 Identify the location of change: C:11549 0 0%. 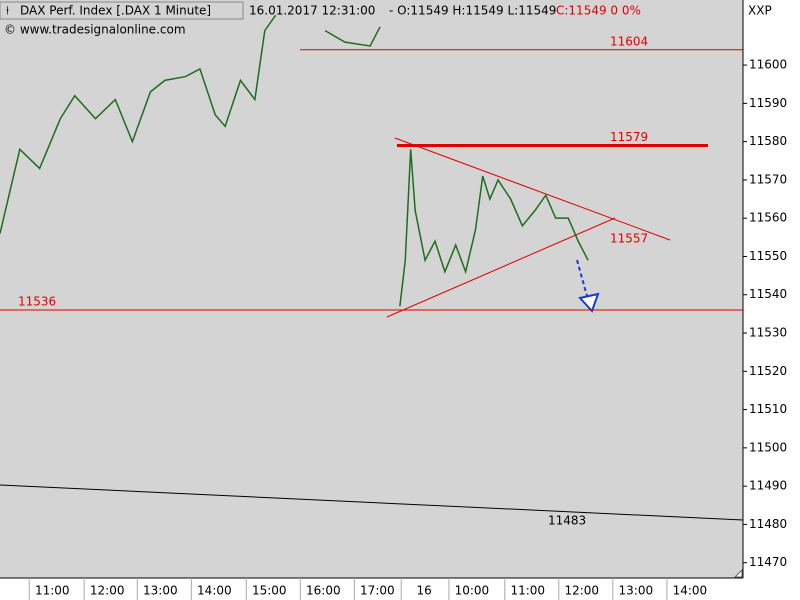
(598, 11).